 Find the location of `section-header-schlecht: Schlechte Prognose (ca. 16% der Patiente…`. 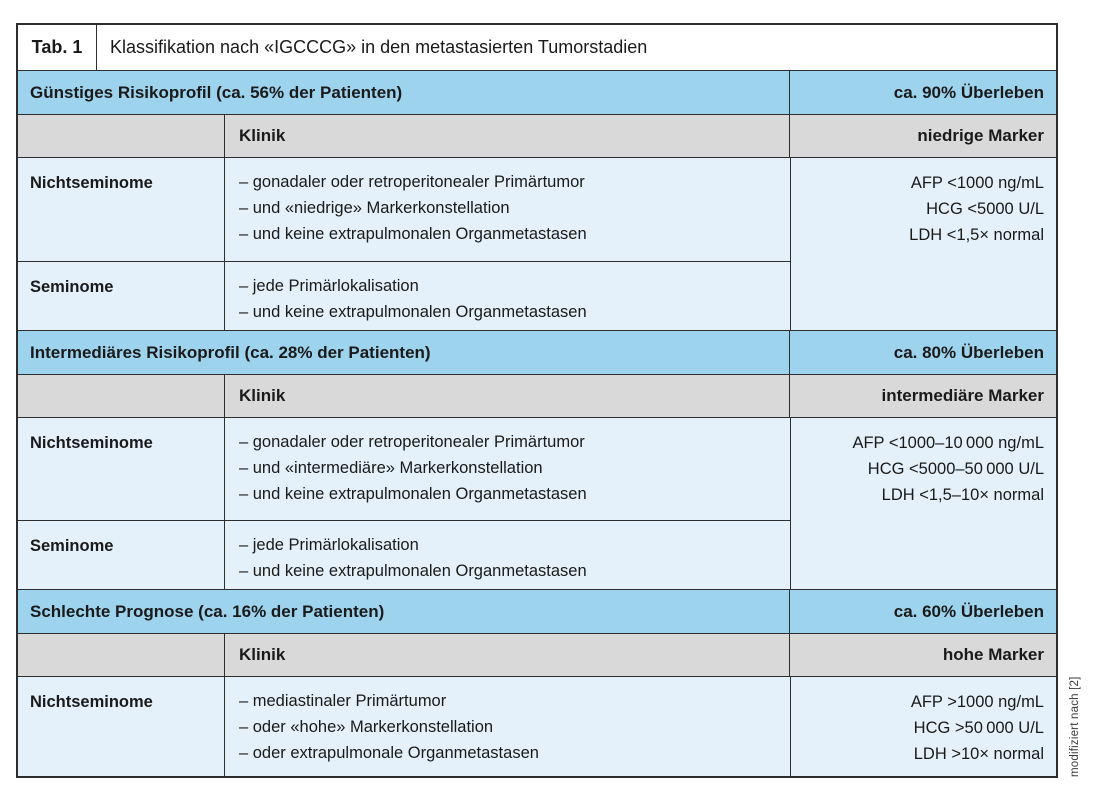

section-header-schlecht: Schlechte Prognose (ca. 16% der Patiente… is located at coordinates (537, 611).